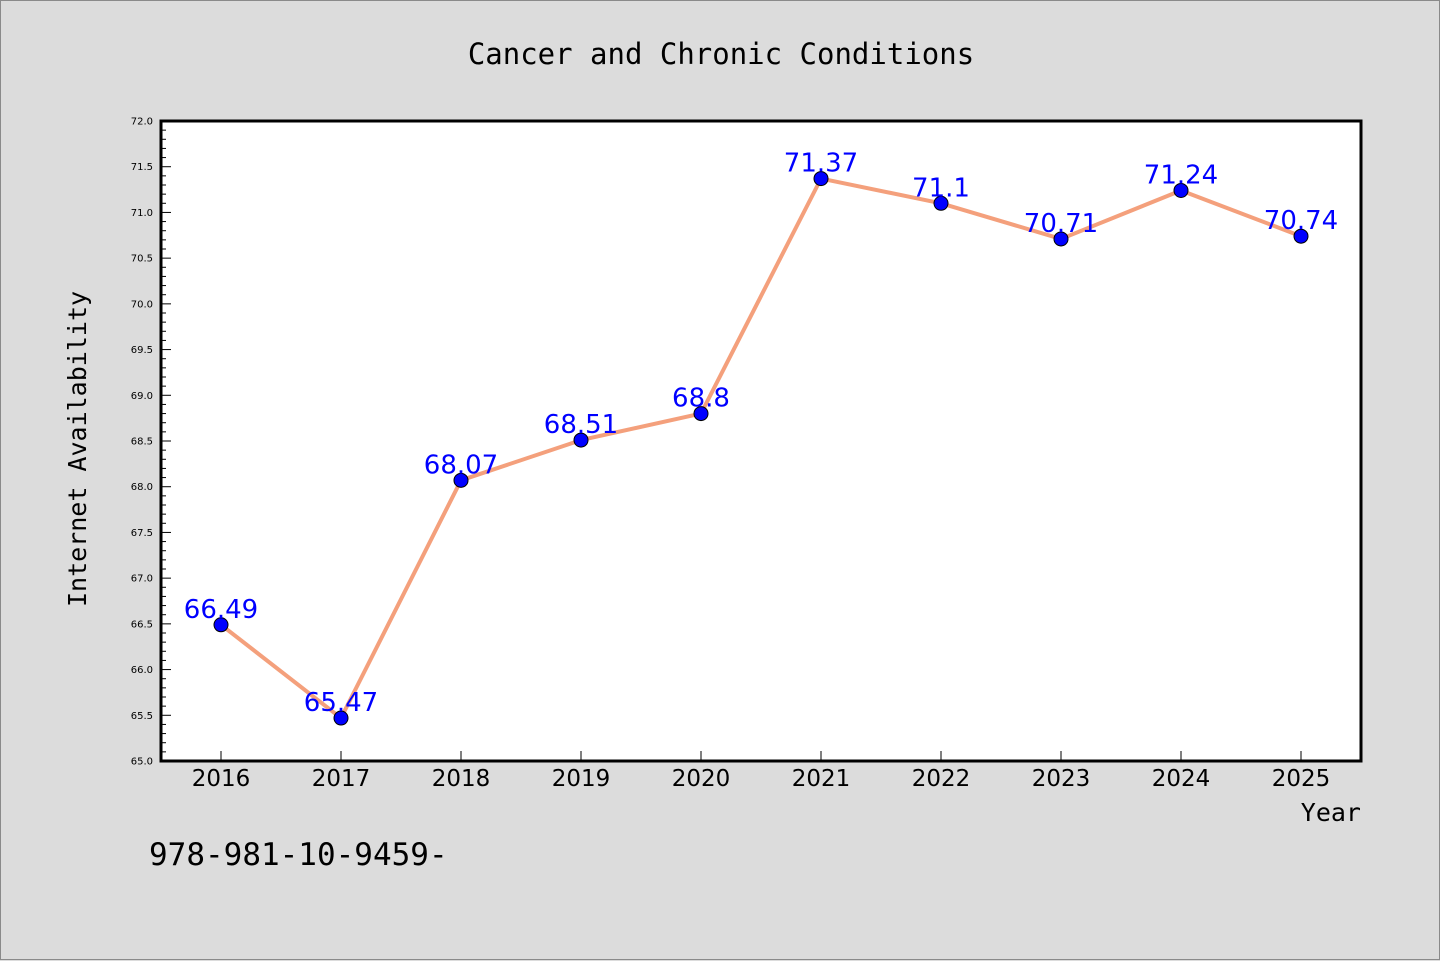 Image resolution: width=1440 pixels, height=961 pixels. Describe the element at coordinates (1061, 779) in the screenshot. I see `x-tick-label: 2023` at that location.